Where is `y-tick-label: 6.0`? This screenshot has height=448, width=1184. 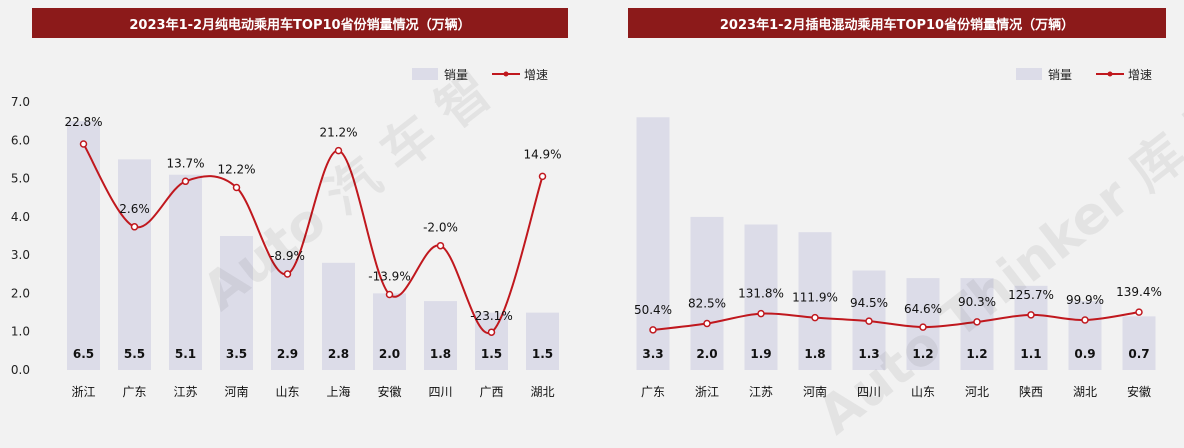 y-tick-label: 6.0 is located at coordinates (20, 140).